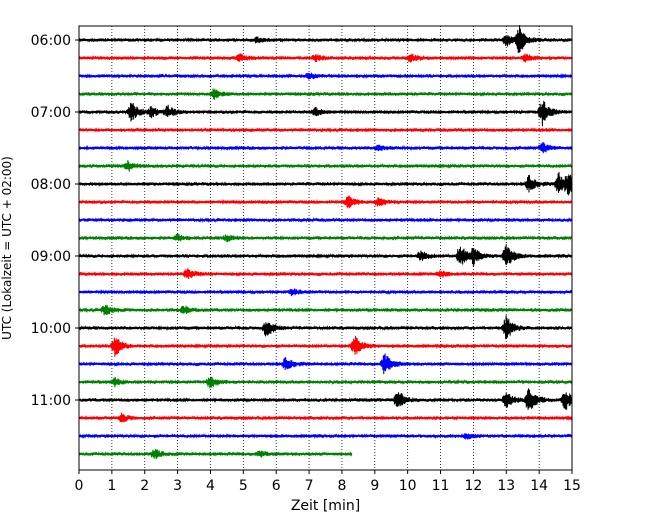  What do you see at coordinates (374, 486) in the screenshot?
I see `x-tick-label: 9` at bounding box center [374, 486].